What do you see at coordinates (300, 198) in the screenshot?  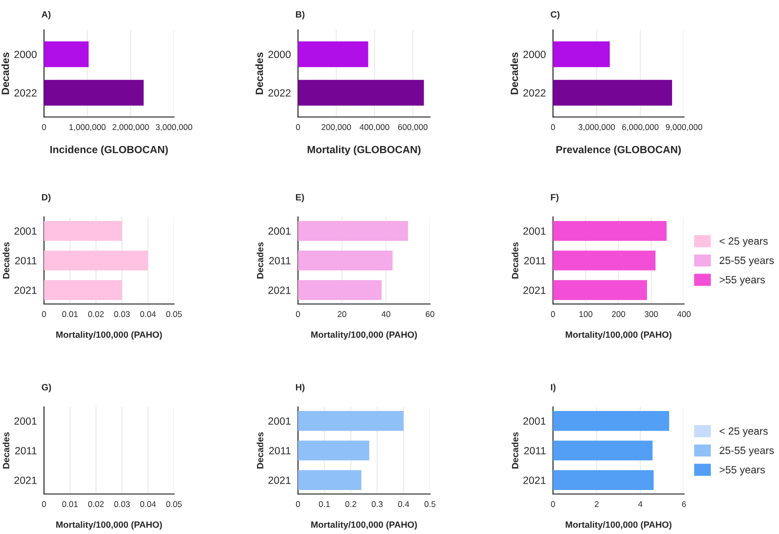 I see `chart-title: E)` at bounding box center [300, 198].